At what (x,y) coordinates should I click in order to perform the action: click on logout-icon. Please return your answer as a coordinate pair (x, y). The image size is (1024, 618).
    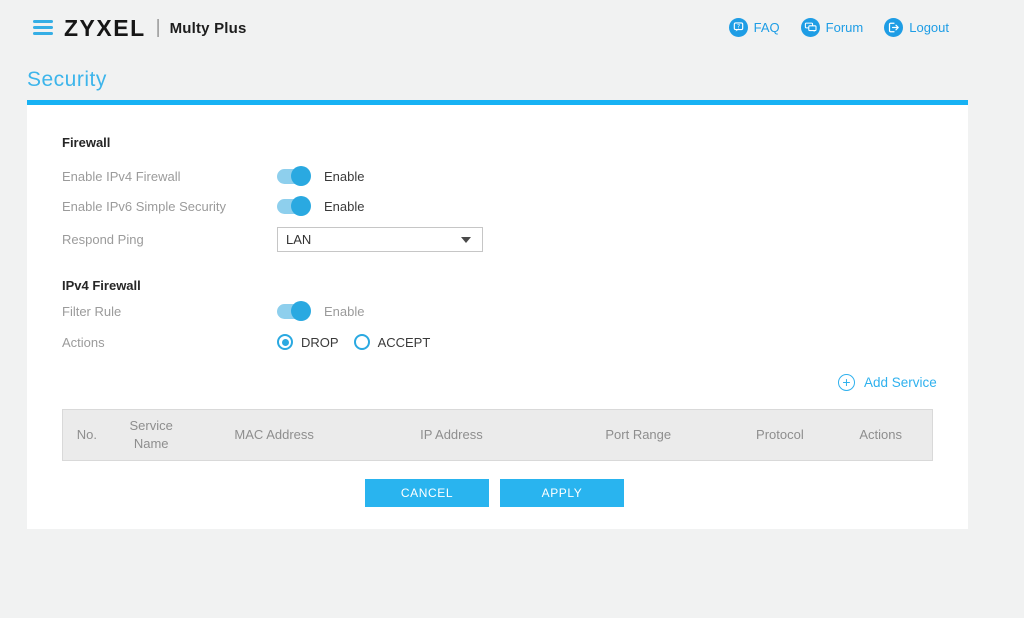
    Looking at the image, I should click on (894, 27).